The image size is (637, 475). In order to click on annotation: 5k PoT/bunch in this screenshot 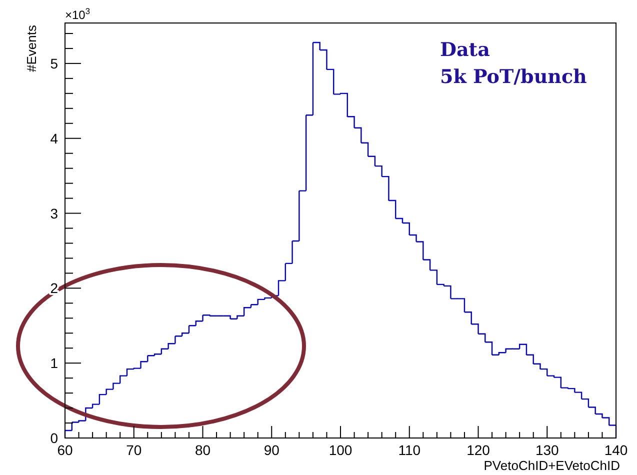, I will do `click(514, 77)`.